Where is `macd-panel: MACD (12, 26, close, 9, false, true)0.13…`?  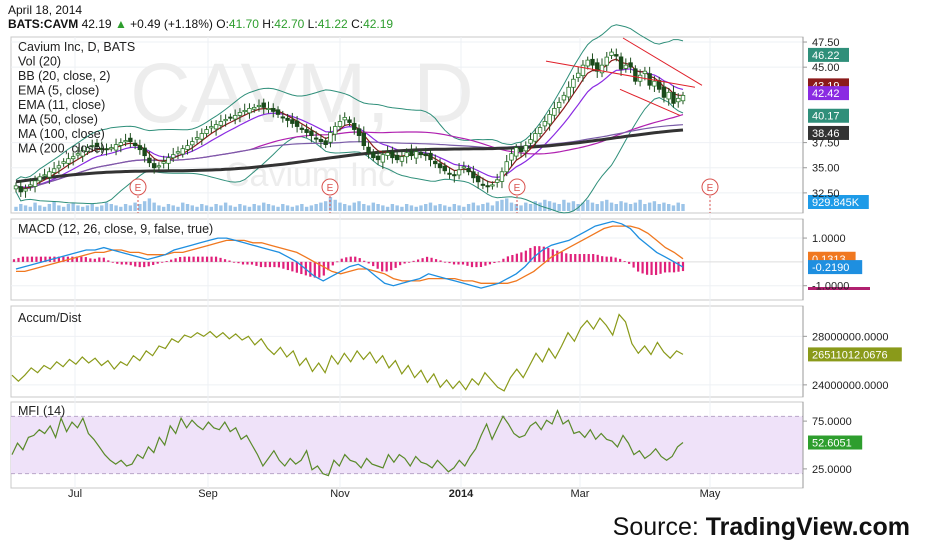 macd-panel: MACD (12, 26, close, 9, false, true)0.13… is located at coordinates (441, 255).